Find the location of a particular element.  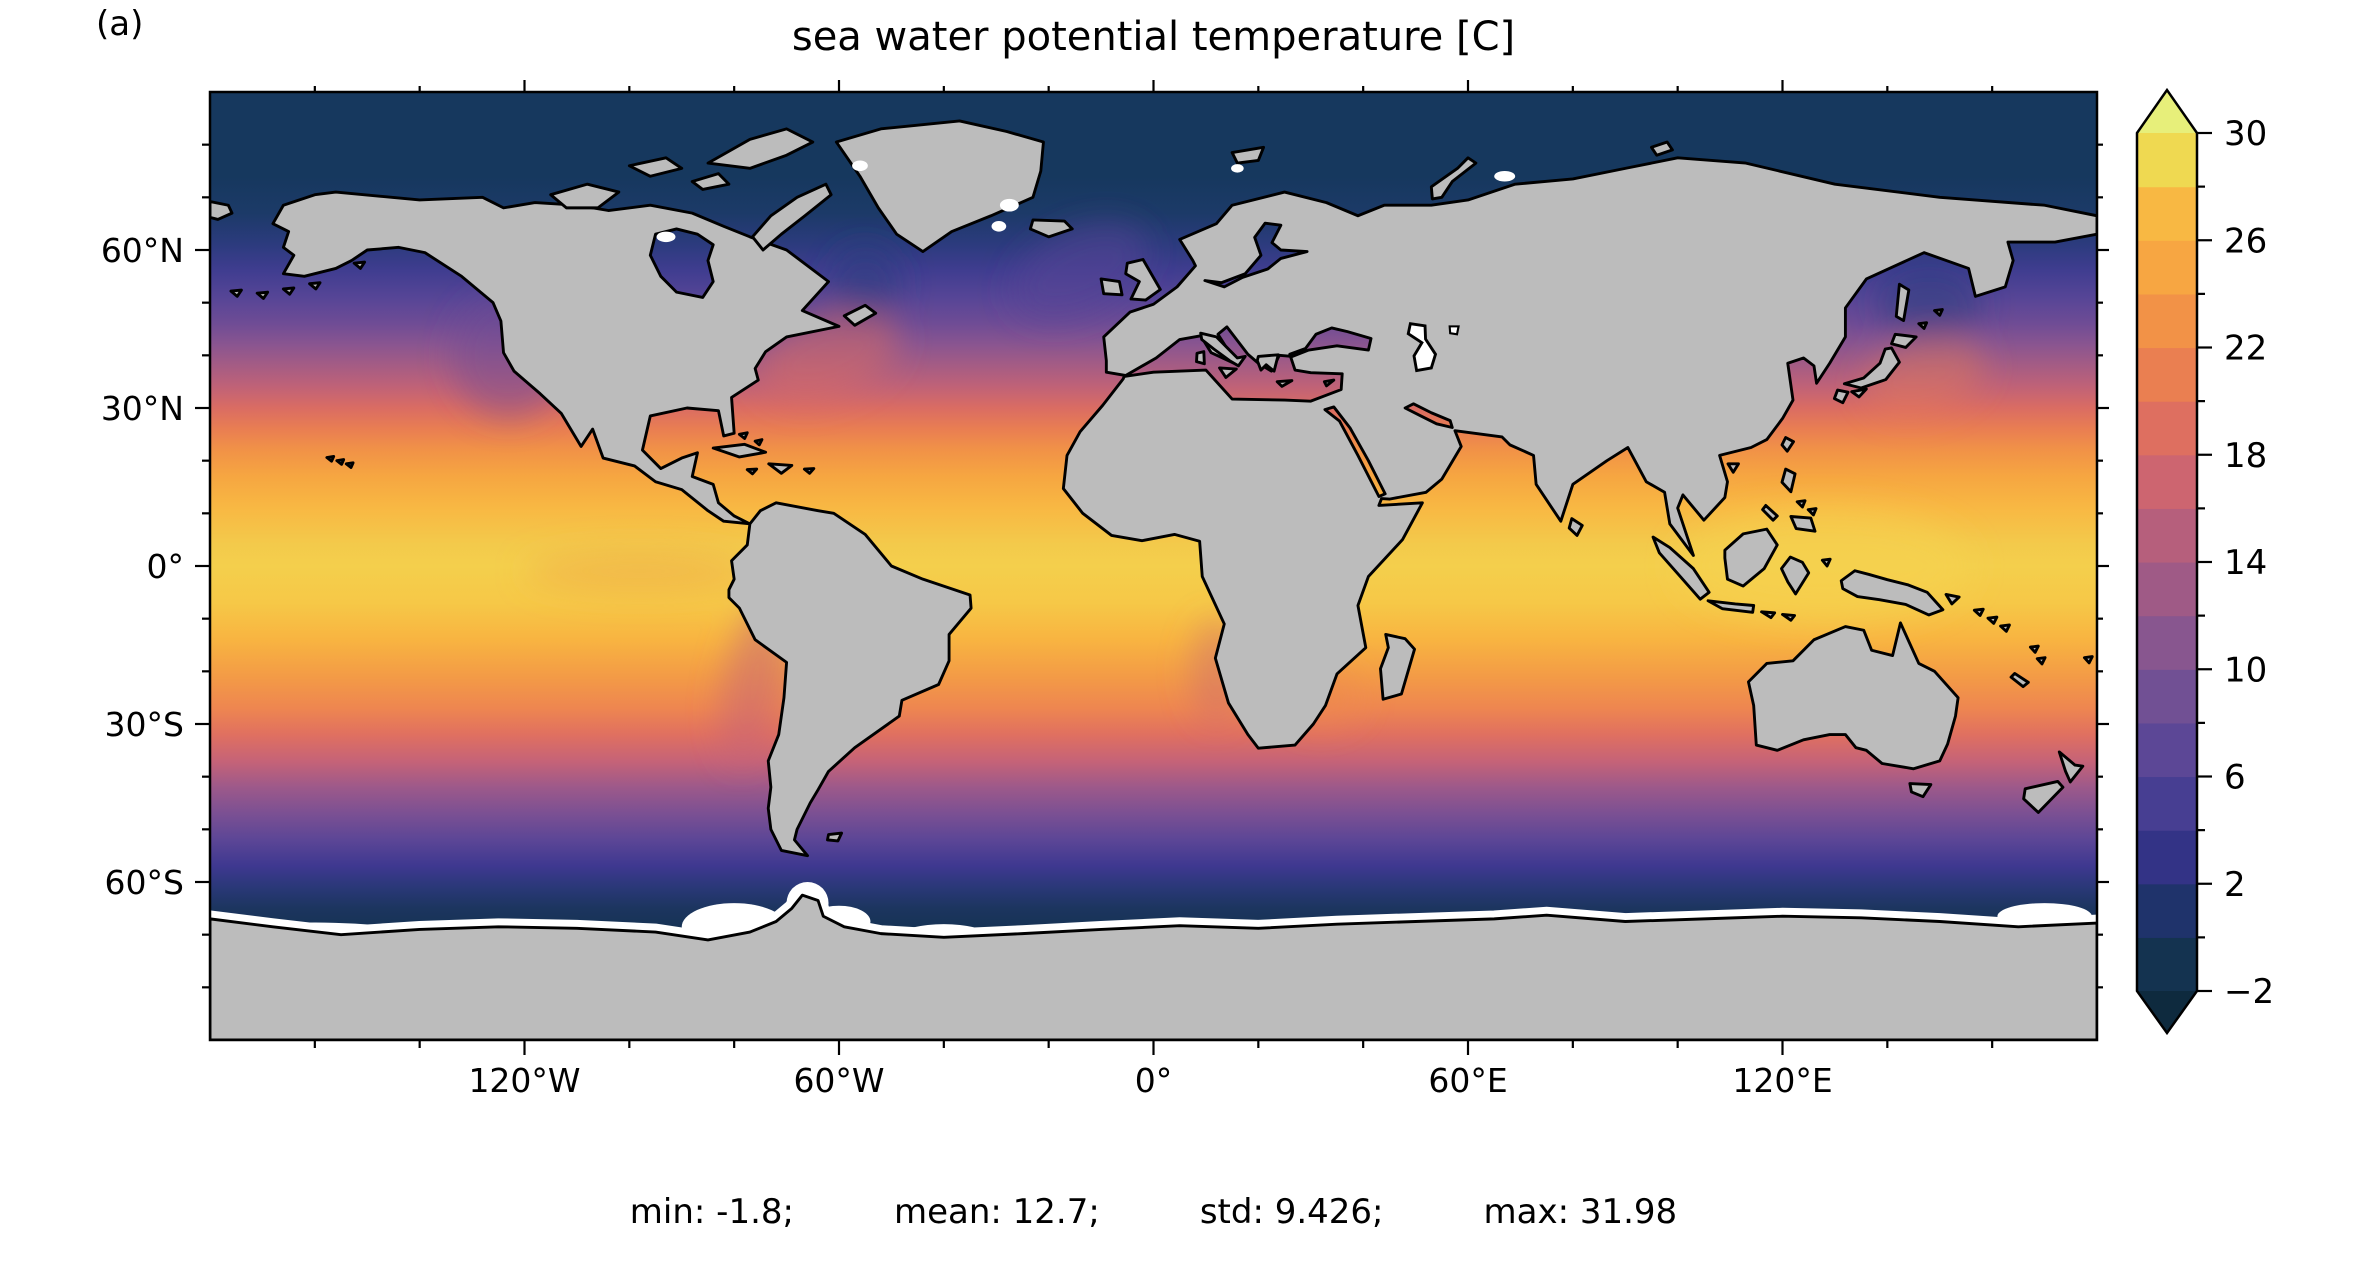

victoria-island is located at coordinates (585, 196).